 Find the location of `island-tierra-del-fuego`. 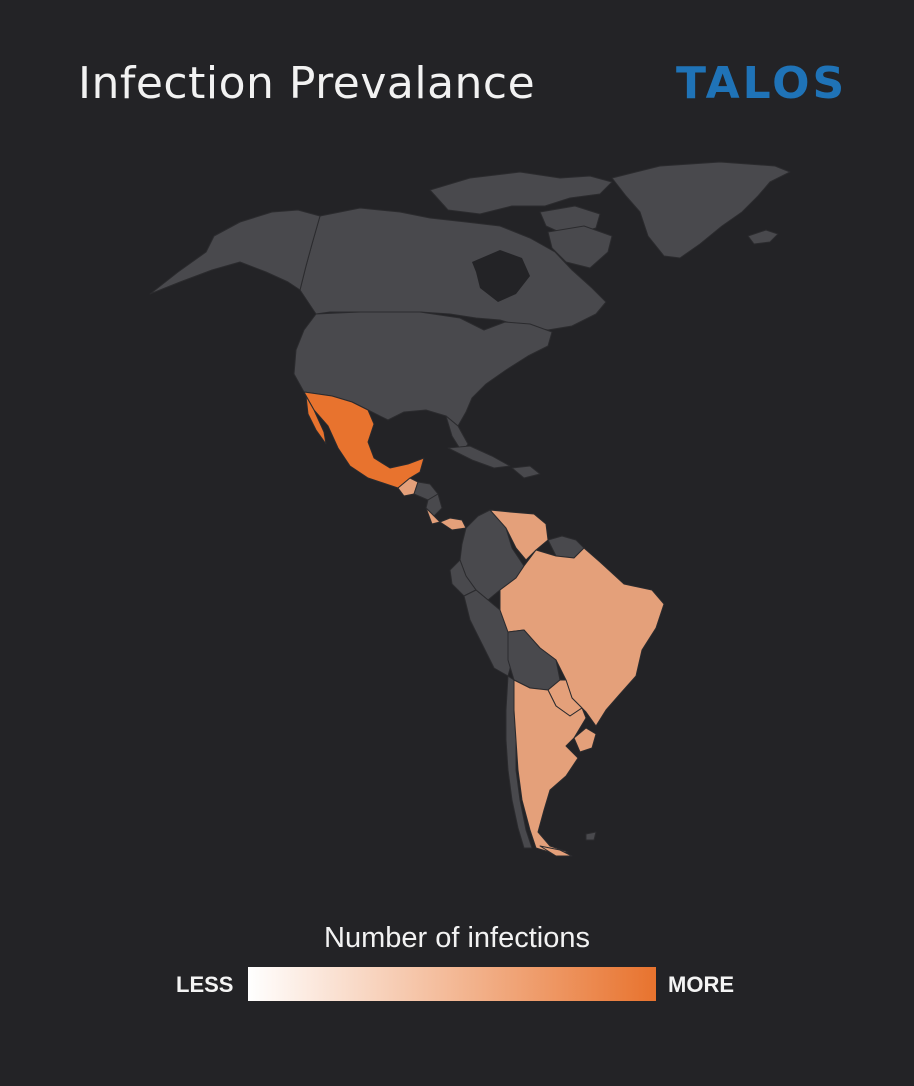

island-tierra-del-fuego is located at coordinates (556, 851).